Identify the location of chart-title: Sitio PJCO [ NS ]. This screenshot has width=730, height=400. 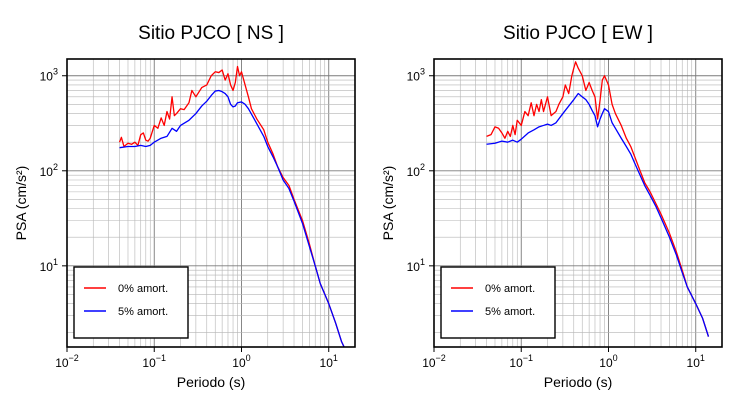
(211, 33).